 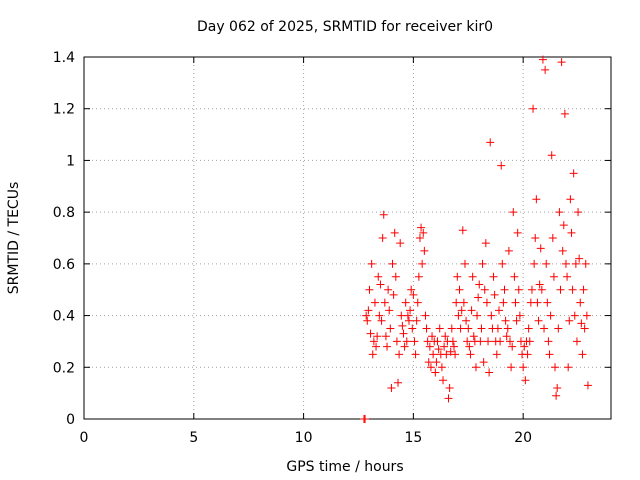 I want to click on y-tick-label: 0, so click(x=70, y=420).